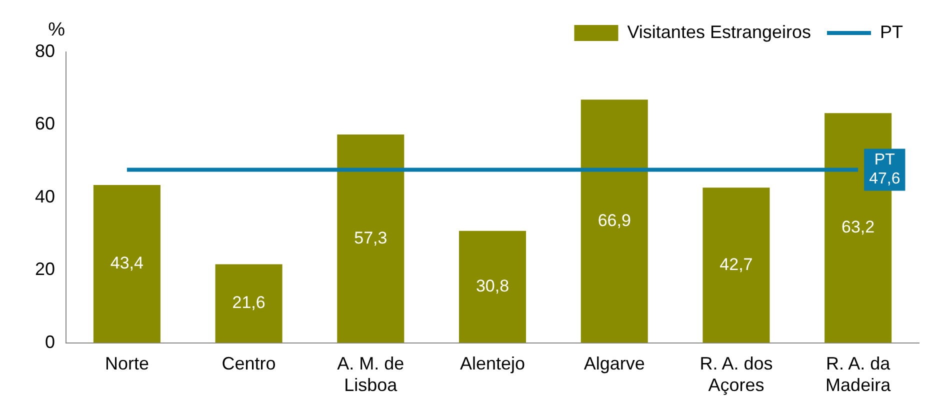 This screenshot has width=941, height=408. I want to click on legend-label: PT, so click(892, 32).